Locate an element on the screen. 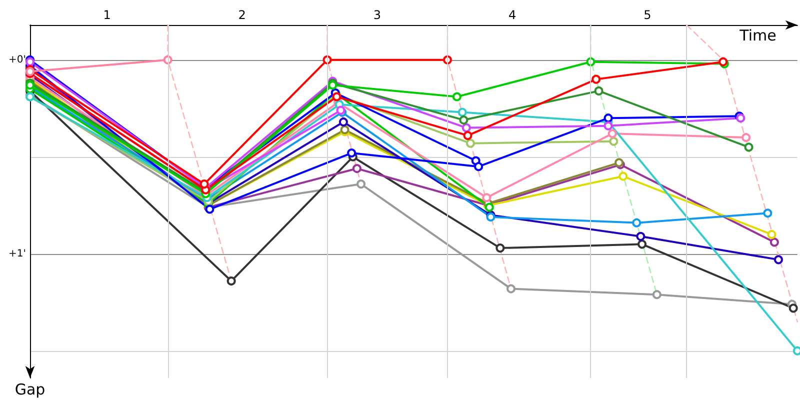 The image size is (800, 400). x-axis-title: Time is located at coordinates (757, 35).